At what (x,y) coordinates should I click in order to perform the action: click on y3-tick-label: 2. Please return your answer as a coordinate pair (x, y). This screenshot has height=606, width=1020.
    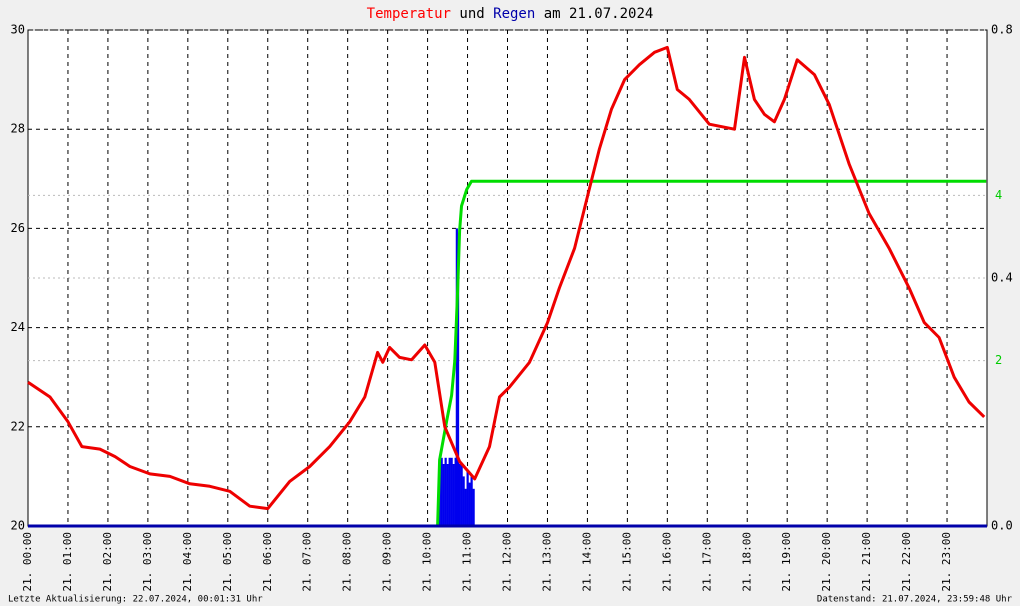
    Looking at the image, I should click on (998, 360).